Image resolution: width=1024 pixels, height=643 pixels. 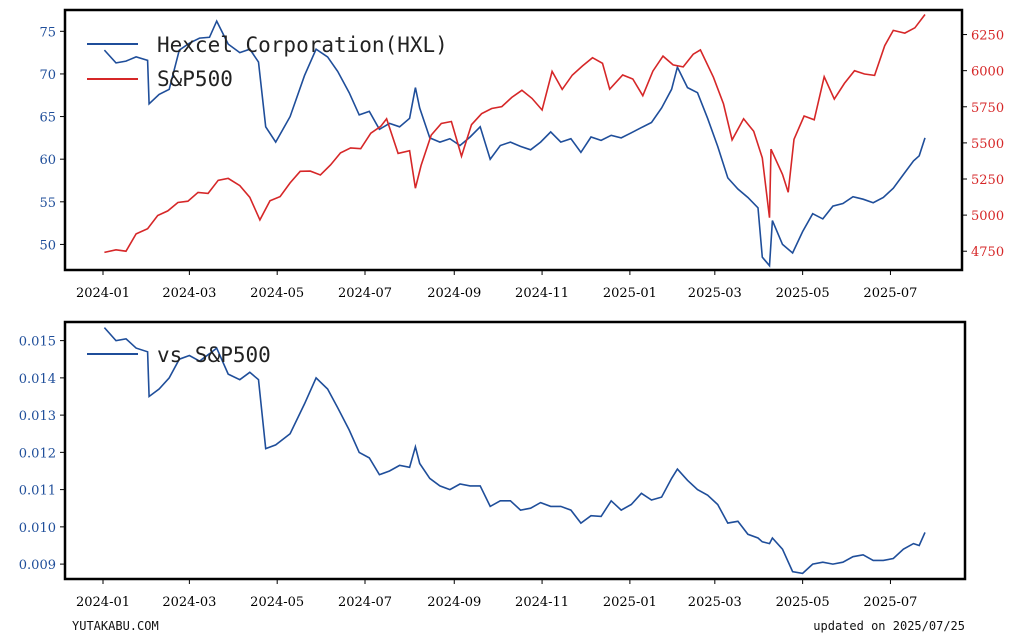 I want to click on left-axis-ticks: 50 55 60 65 70 75, so click(x=52, y=139).